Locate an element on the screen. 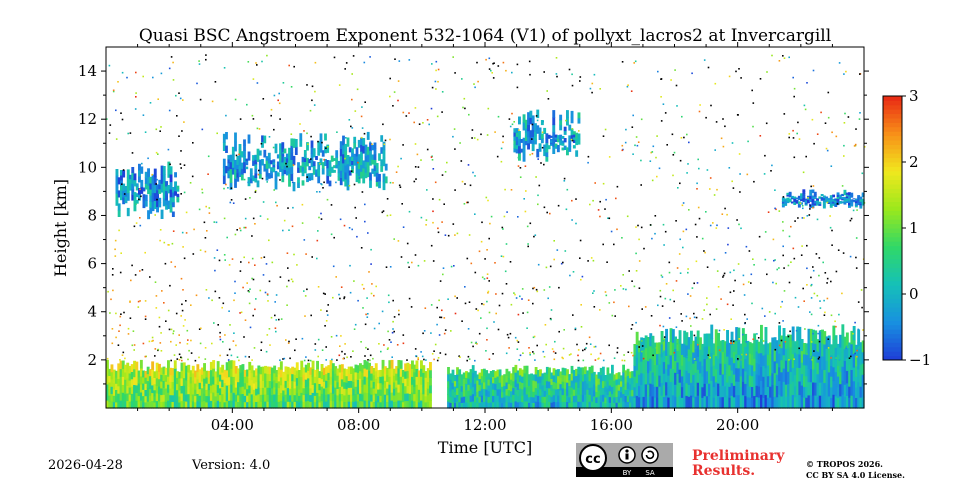 The height and width of the screenshot is (481, 960). copyright-notice: © TROPOS 2026. CC BY SA 4.0 License. is located at coordinates (855, 470).